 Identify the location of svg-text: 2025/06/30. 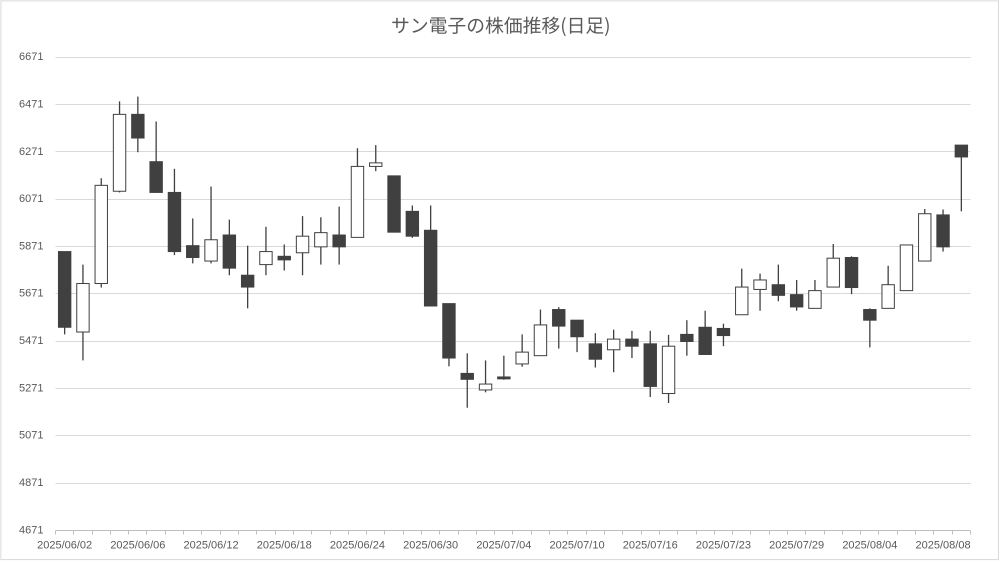
(430, 546).